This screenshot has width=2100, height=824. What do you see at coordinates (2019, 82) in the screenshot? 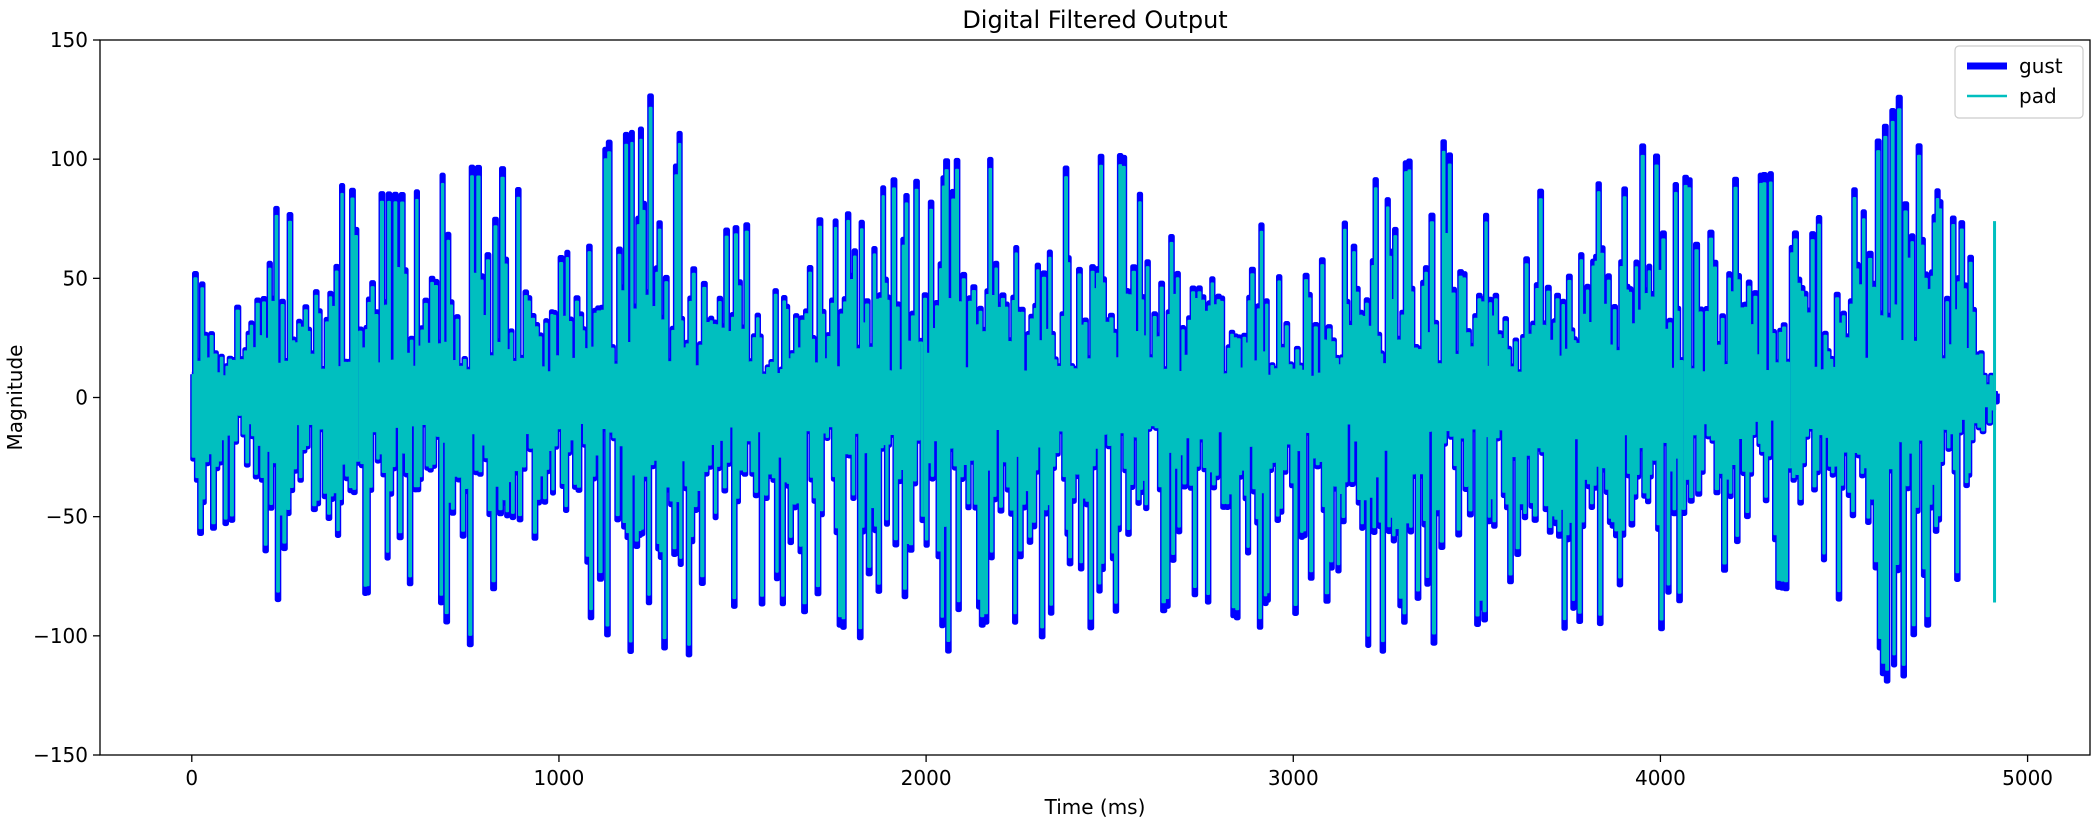
I see `legend: gust pad` at bounding box center [2019, 82].